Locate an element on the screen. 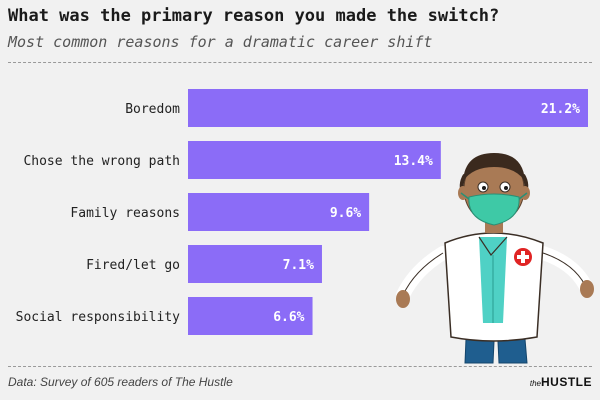  value-label-4: 6.6% is located at coordinates (288, 317).